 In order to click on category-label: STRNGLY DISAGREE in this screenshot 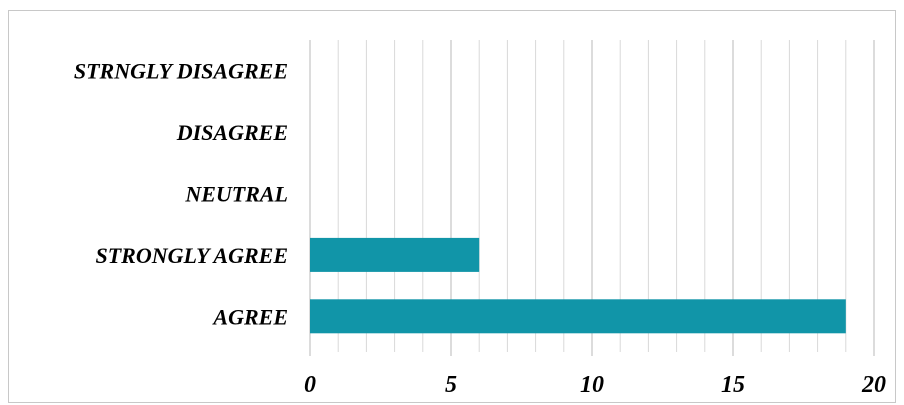, I will do `click(181, 71)`.